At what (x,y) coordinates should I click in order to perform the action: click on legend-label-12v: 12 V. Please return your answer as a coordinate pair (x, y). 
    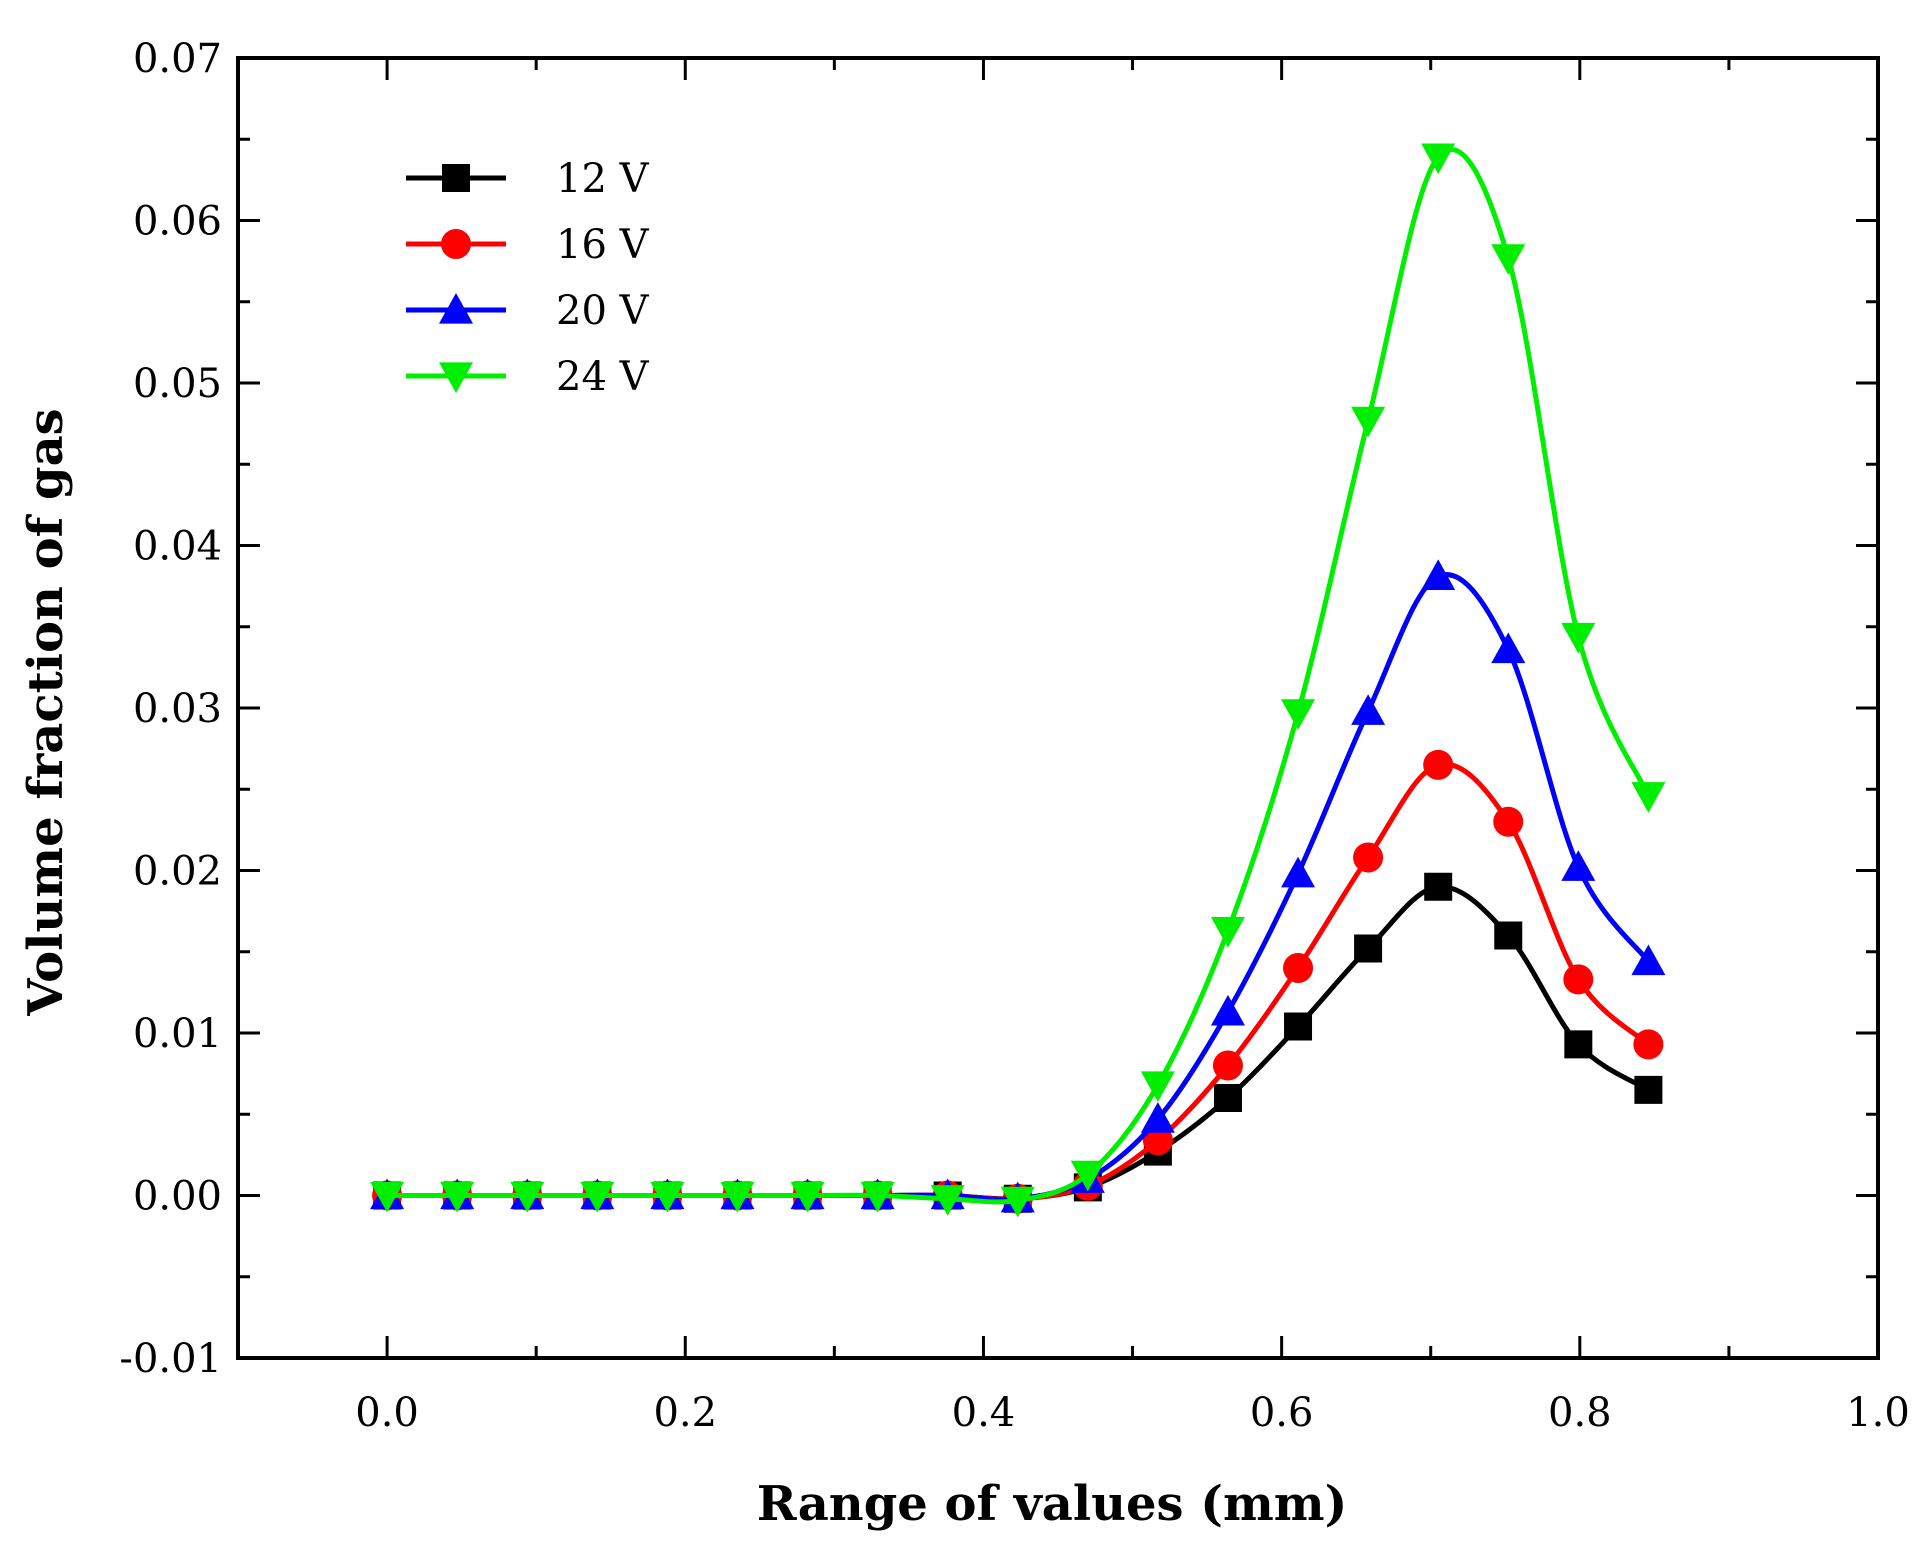
    Looking at the image, I should click on (603, 179).